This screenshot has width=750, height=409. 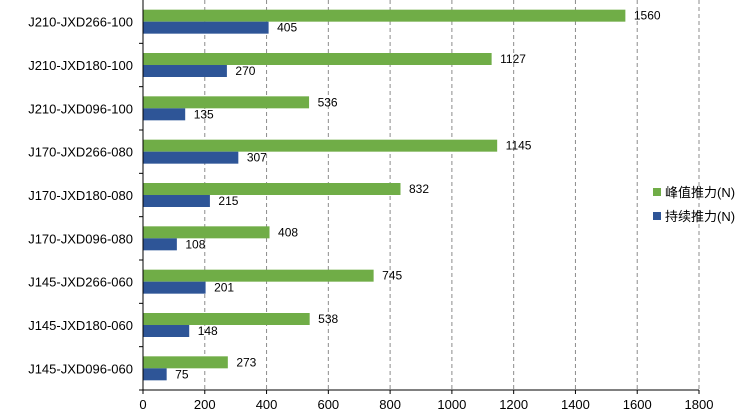 I want to click on legend-label-peak-thrust: 峰值推力(N), so click(x=700, y=192).